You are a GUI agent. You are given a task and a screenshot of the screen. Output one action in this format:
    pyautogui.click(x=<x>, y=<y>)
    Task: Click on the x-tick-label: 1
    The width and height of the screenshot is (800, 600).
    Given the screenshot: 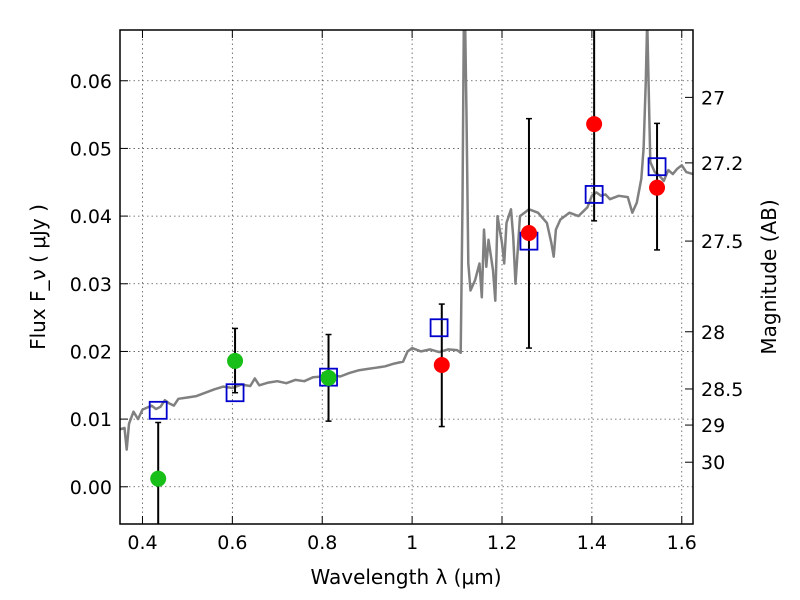 What is the action you would take?
    pyautogui.click(x=412, y=543)
    